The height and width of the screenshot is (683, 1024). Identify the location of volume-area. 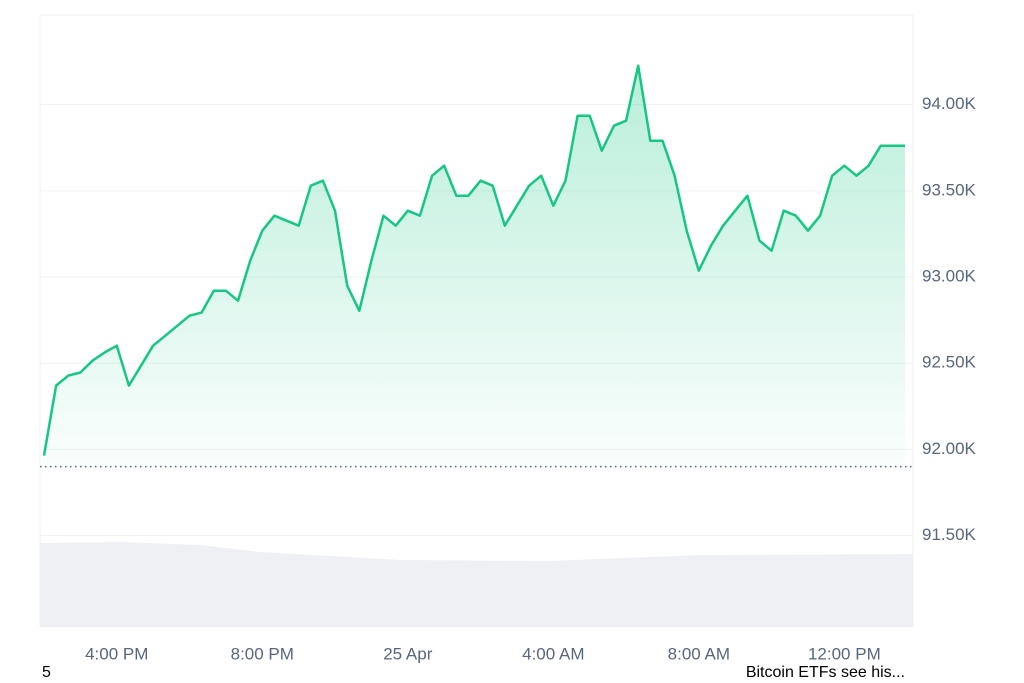
(476, 584).